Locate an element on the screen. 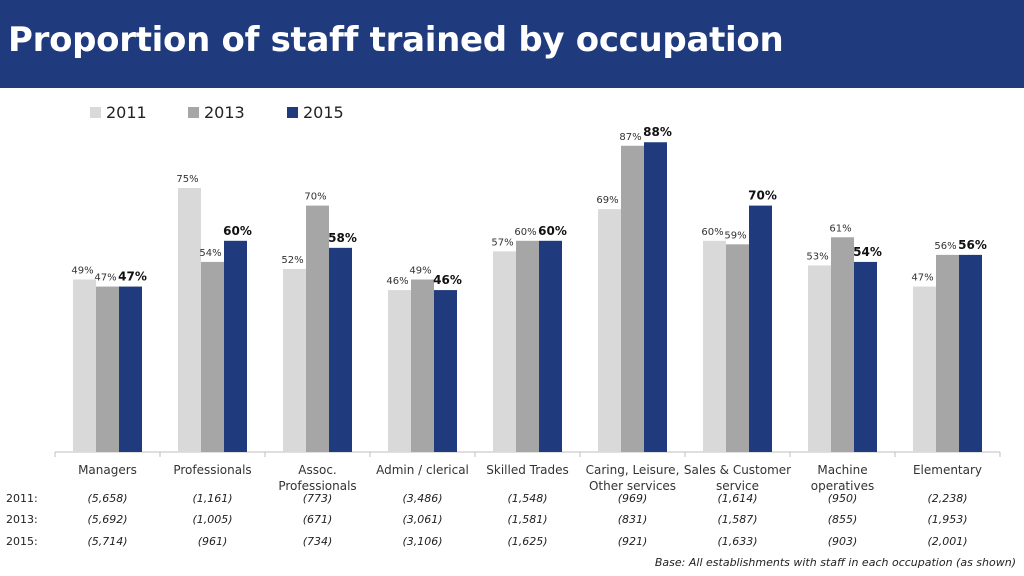  base-count-2-3: (3,106) is located at coordinates (422, 541).